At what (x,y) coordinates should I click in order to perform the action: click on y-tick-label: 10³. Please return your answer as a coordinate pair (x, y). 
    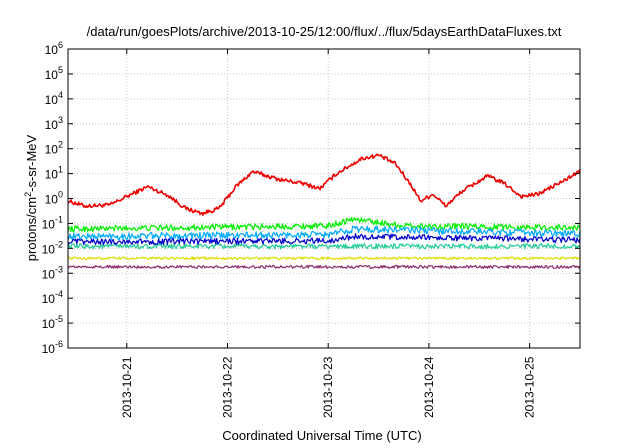
    Looking at the image, I should click on (54, 123).